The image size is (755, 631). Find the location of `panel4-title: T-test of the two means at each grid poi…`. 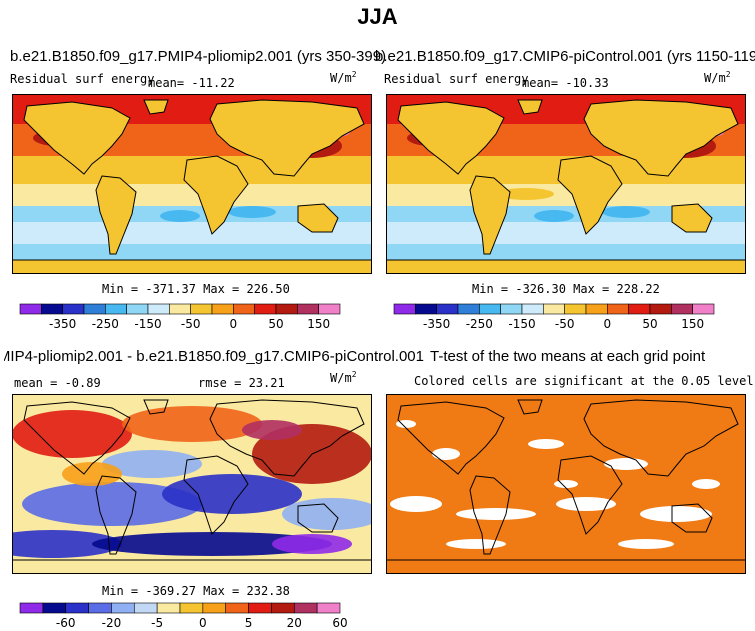

panel4-title: T-test of the two means at each grid poi… is located at coordinates (568, 356).